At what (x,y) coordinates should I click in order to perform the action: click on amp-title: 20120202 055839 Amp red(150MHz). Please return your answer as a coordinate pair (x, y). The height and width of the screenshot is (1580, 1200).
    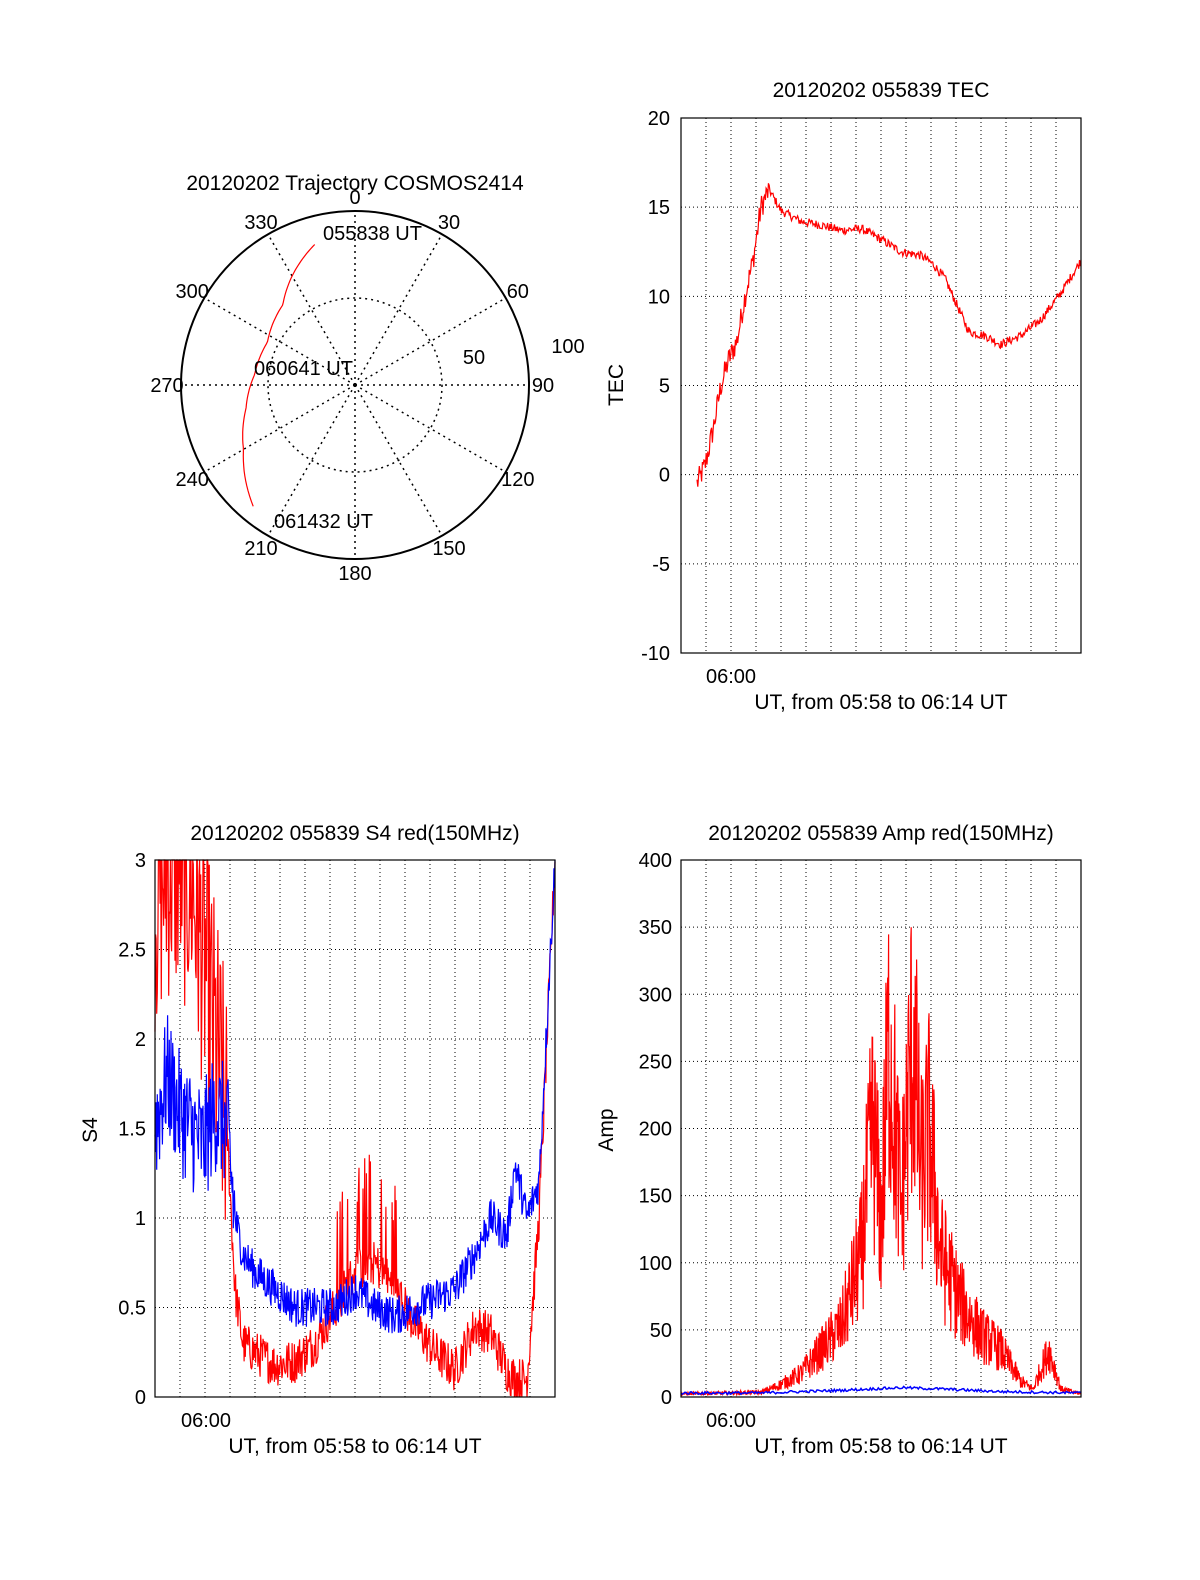
    Looking at the image, I should click on (881, 833).